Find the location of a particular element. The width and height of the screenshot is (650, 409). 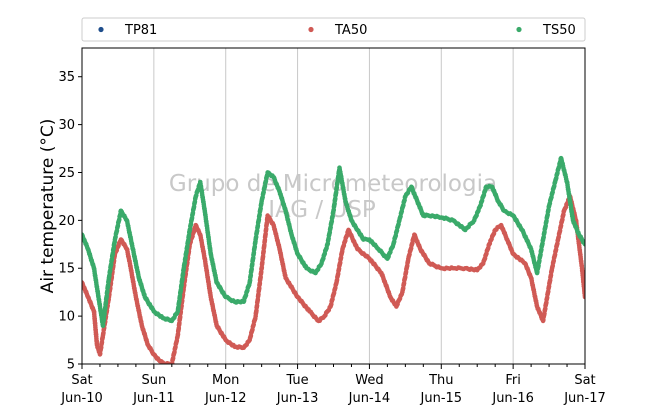

legend-marker-ta50 is located at coordinates (311, 29).